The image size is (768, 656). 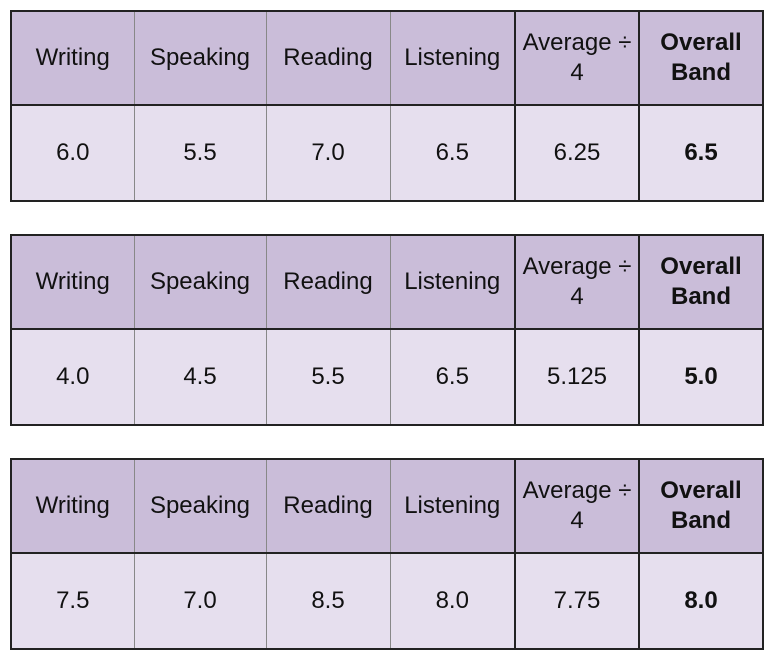 I want to click on score-cell: 4.0, so click(x=72, y=377).